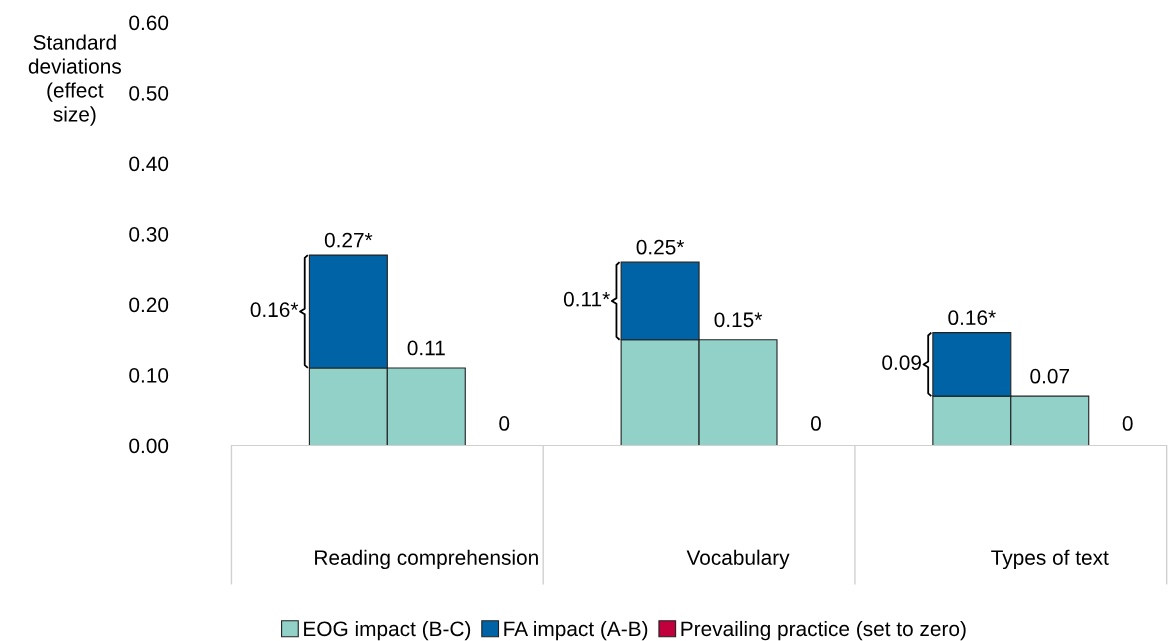 The width and height of the screenshot is (1169, 641). What do you see at coordinates (149, 23) in the screenshot?
I see `y-tick-label: 0.60` at bounding box center [149, 23].